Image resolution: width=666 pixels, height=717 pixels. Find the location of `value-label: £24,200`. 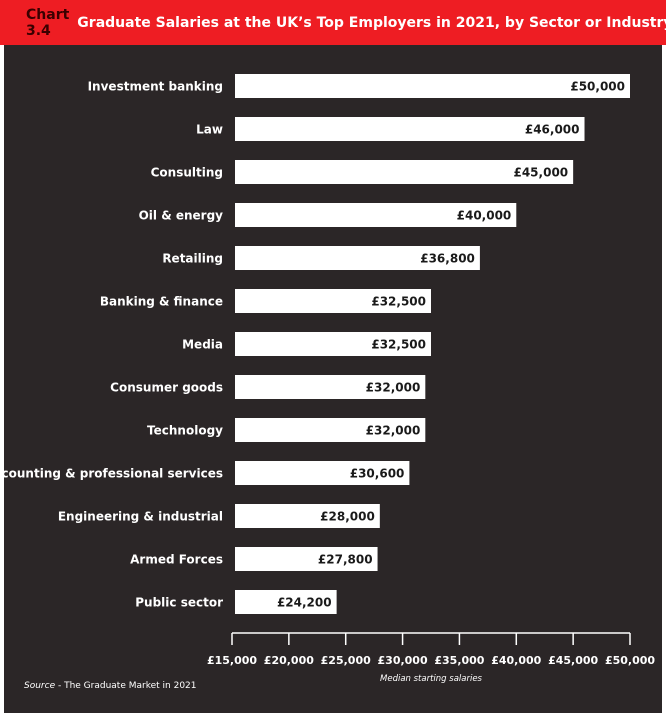

value-label: £24,200 is located at coordinates (304, 603).